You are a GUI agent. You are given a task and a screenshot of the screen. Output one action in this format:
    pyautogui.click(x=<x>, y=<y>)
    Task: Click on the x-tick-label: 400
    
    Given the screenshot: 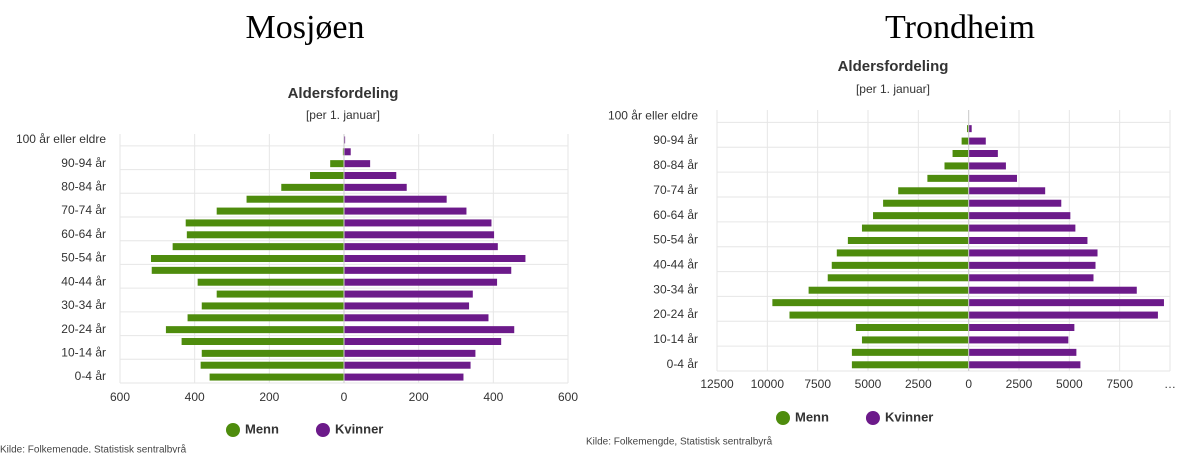 What is the action you would take?
    pyautogui.click(x=493, y=397)
    